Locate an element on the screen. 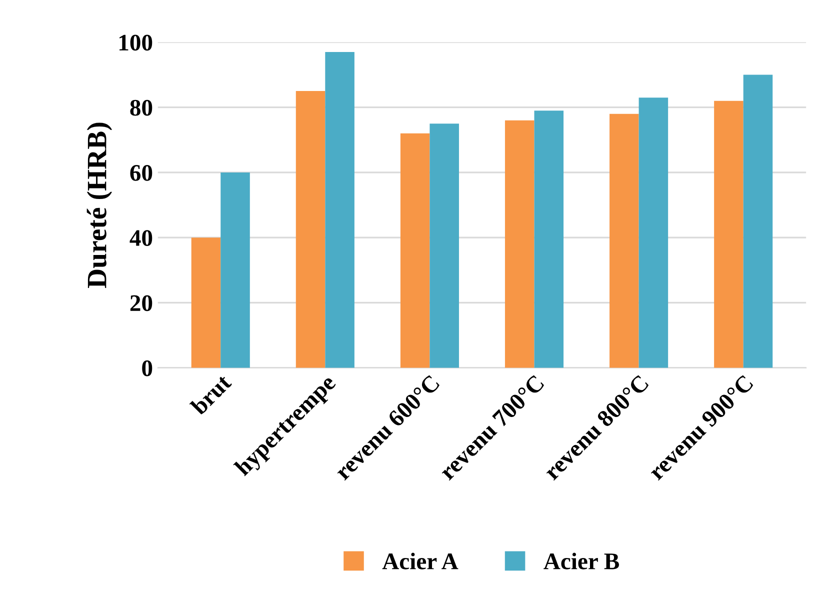  y-axis-title: Dureté (HRB) is located at coordinates (99, 205).